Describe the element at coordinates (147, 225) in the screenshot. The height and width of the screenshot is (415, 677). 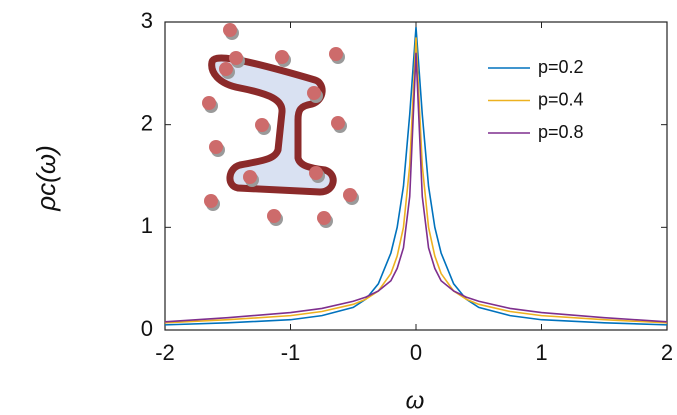
I see `y-tick-label: 1` at that location.